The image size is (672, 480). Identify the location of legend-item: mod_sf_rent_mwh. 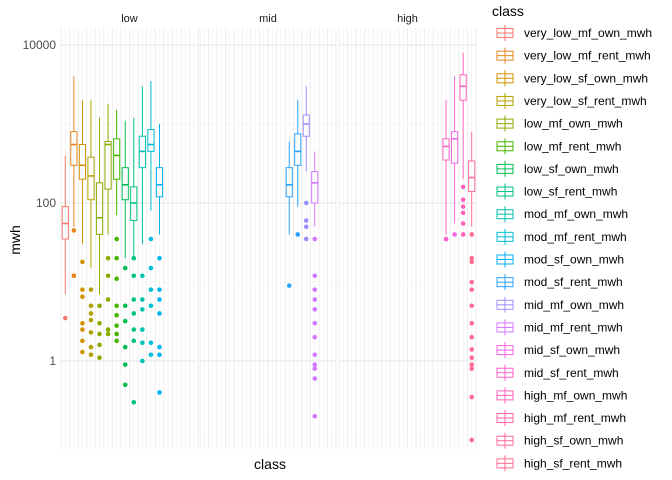
(558, 282).